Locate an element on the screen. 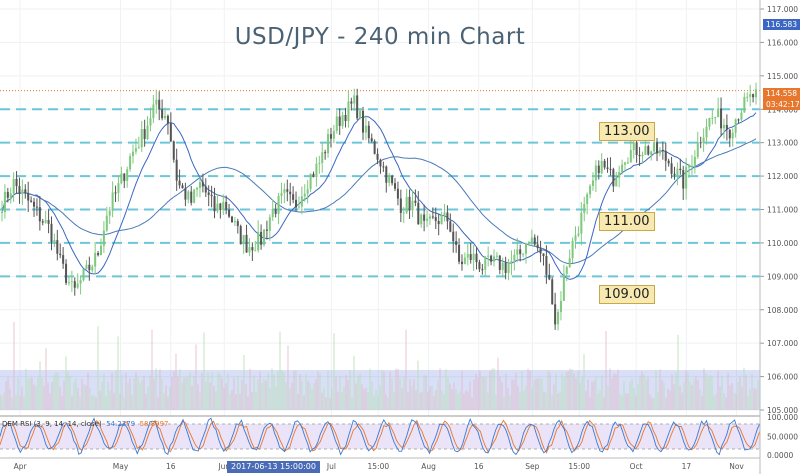  time-axis-label: 15:00 is located at coordinates (579, 466).